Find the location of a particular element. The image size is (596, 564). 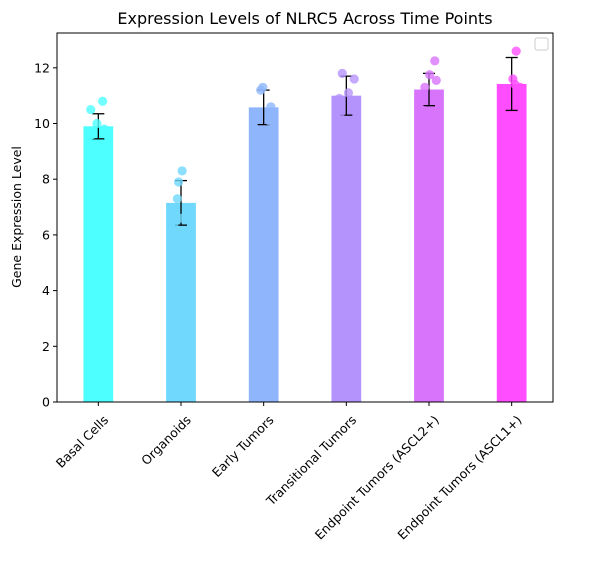

x-tick-label: Transitional Tumors is located at coordinates (311, 460).